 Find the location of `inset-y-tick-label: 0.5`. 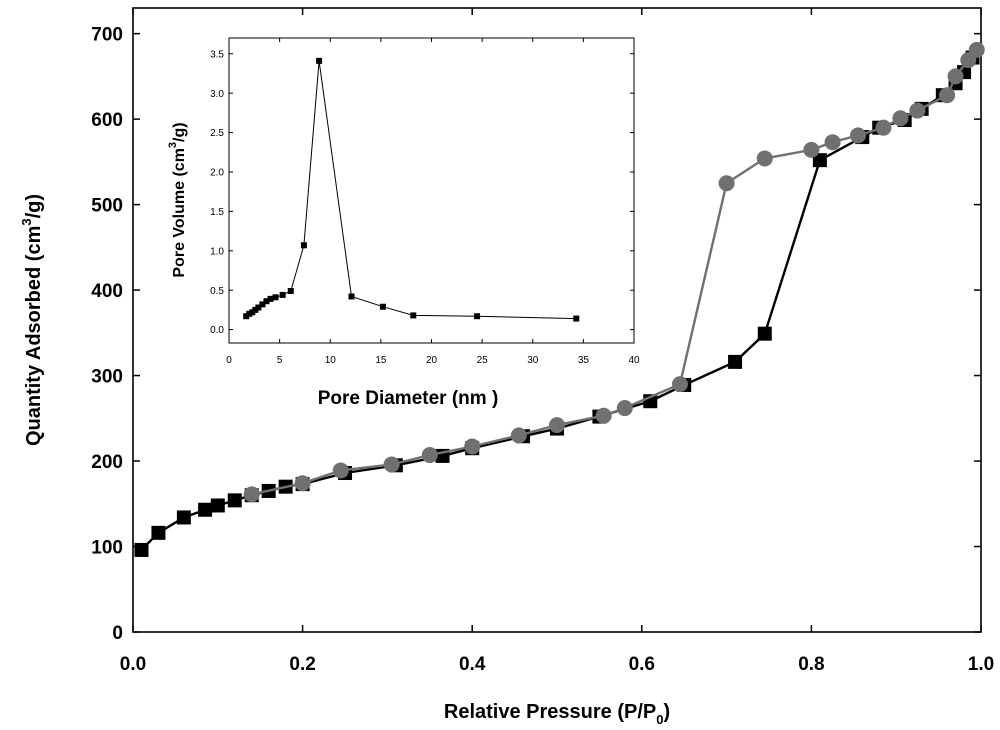

inset-y-tick-label: 0.5 is located at coordinates (217, 291).